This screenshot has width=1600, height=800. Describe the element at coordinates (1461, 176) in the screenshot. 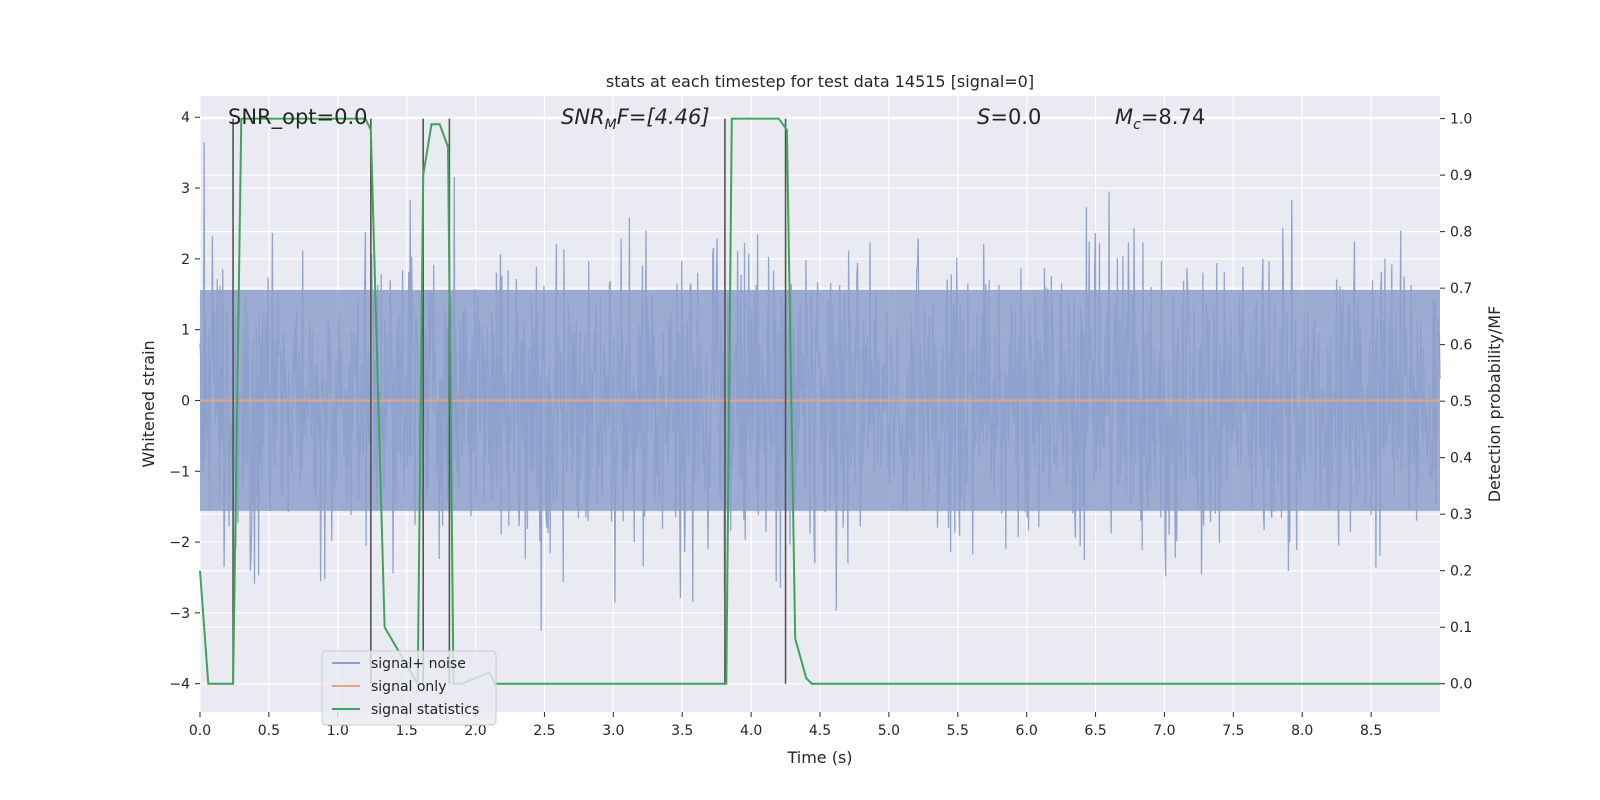

I see `right-y-tick-label: 0.9` at that location.